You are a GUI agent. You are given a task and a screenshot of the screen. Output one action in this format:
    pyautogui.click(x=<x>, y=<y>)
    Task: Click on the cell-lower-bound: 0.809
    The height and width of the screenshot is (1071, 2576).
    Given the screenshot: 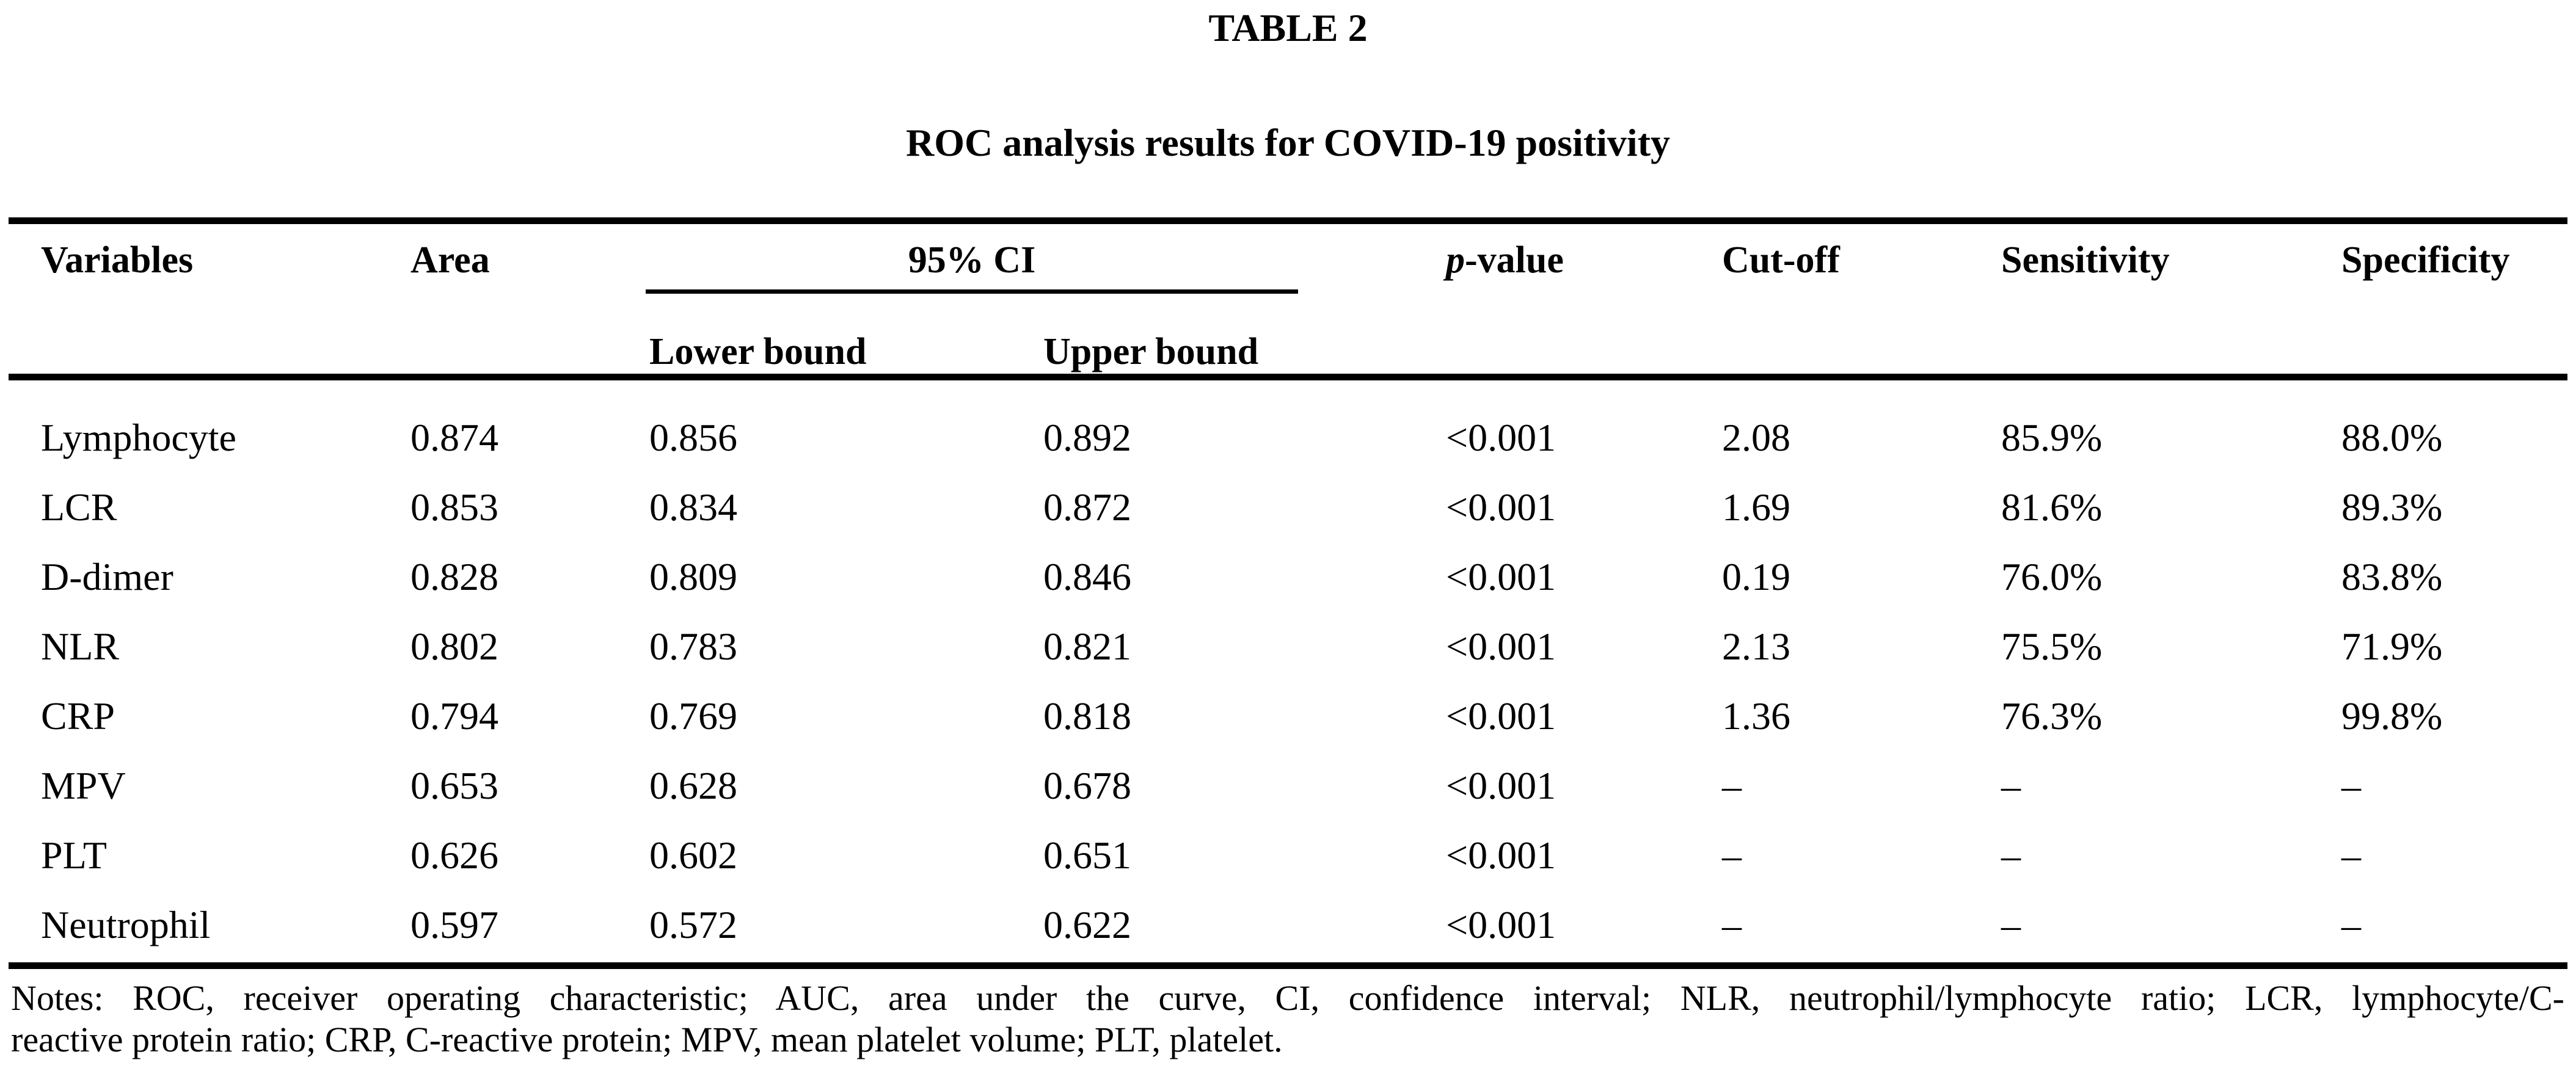 What is the action you would take?
    pyautogui.click(x=693, y=576)
    